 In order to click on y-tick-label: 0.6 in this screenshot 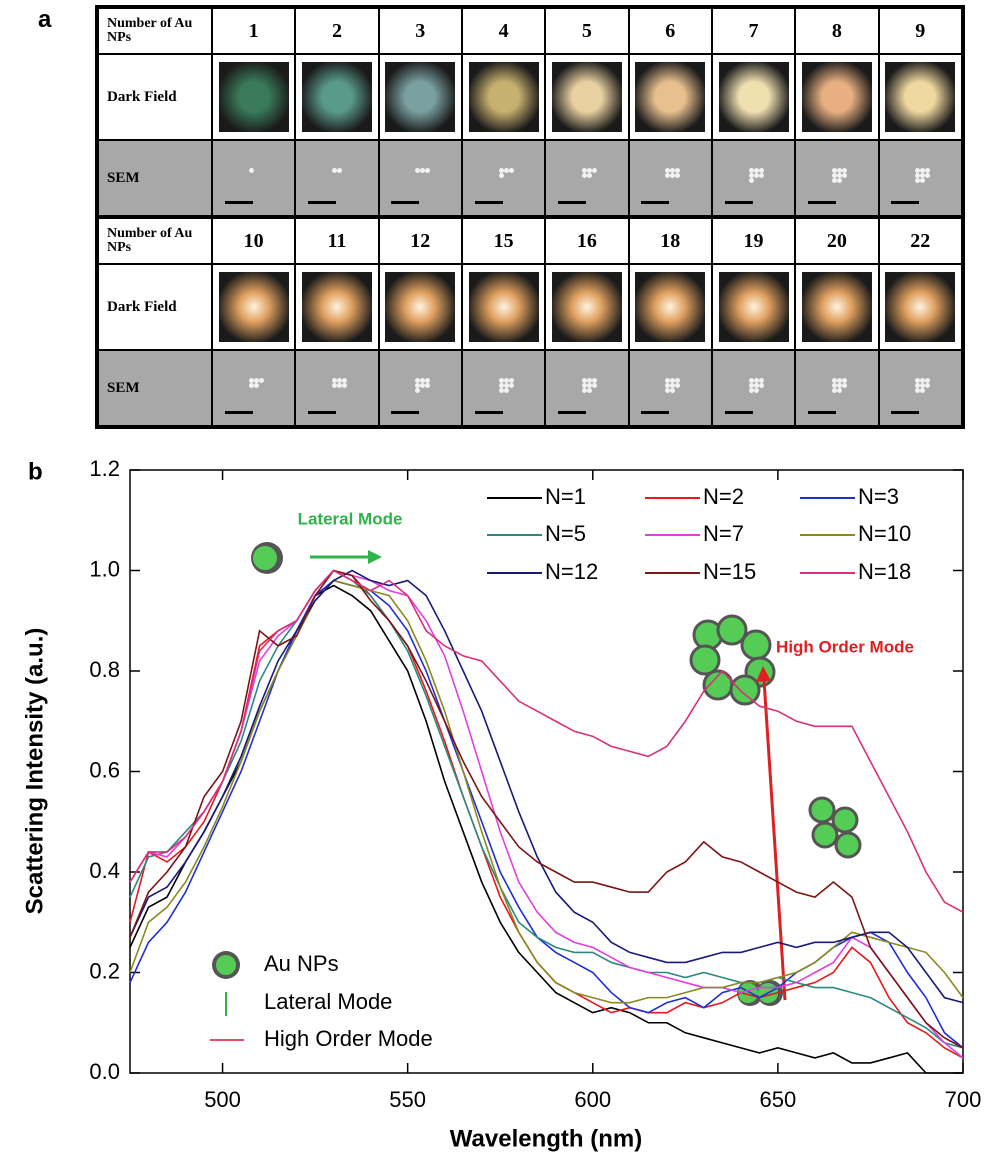, I will do `click(104, 769)`.